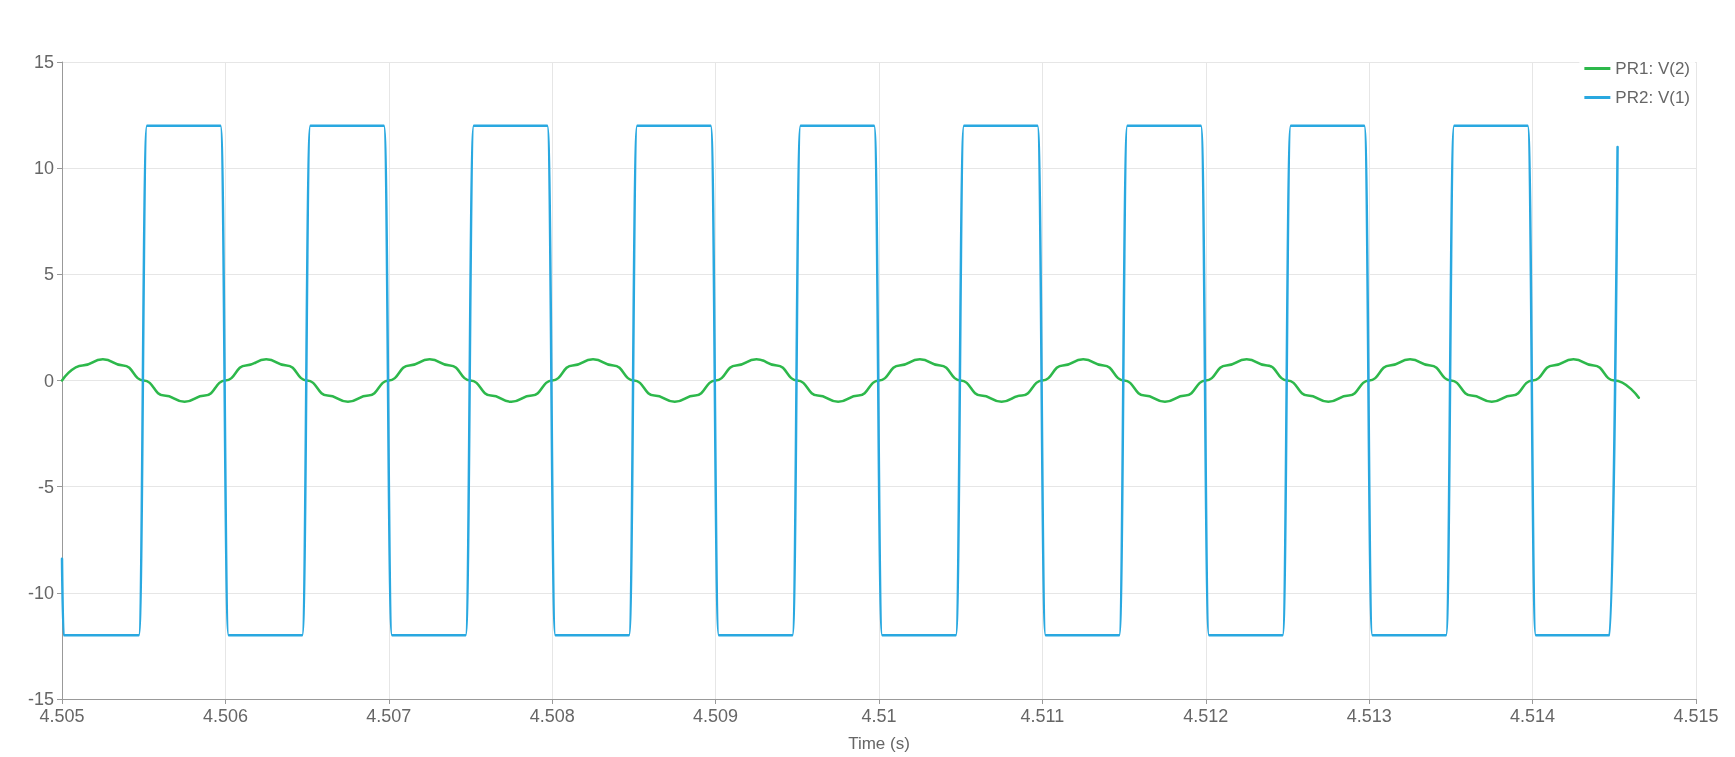  Describe the element at coordinates (1206, 716) in the screenshot. I see `x-tick-label: 4.512` at that location.